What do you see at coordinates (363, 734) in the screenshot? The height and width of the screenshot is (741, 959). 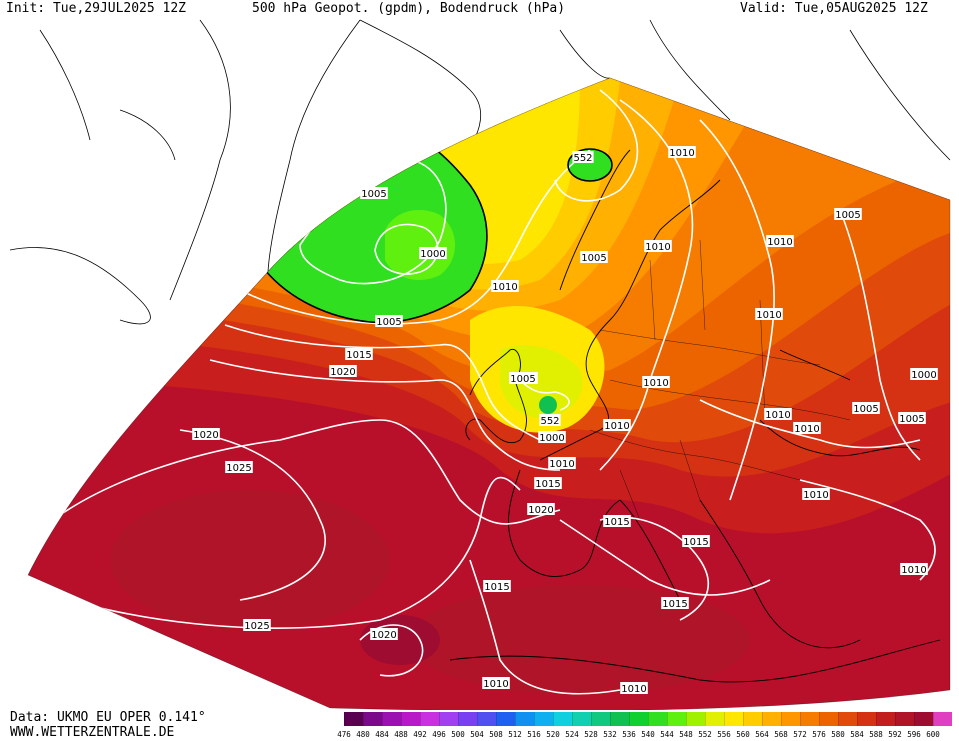 I see `legend-tick-label: 480` at bounding box center [363, 734].